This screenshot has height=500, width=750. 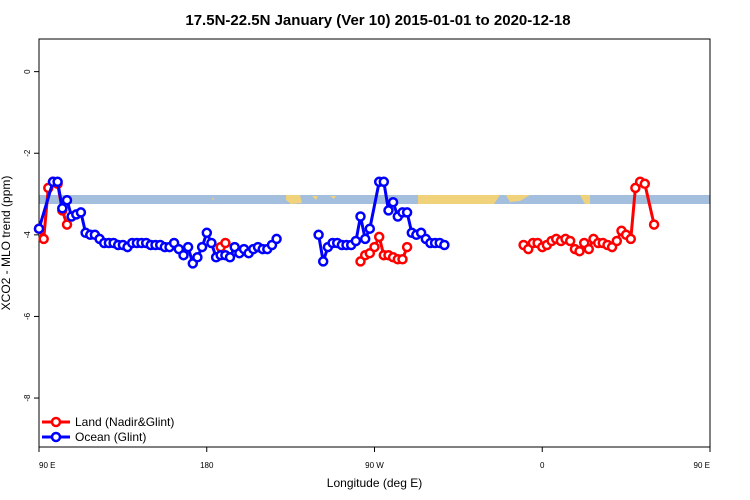 What do you see at coordinates (542, 465) in the screenshot?
I see `x-tick-label: 0` at bounding box center [542, 465].